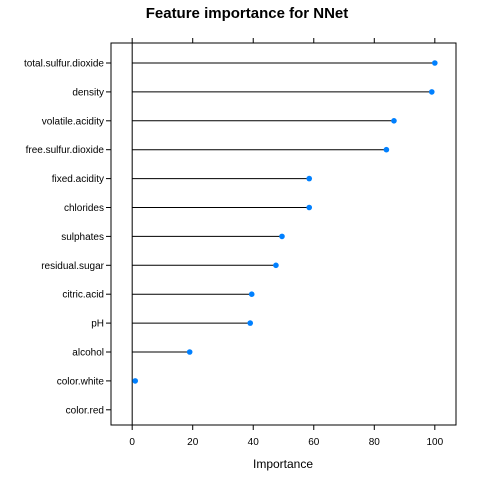  What do you see at coordinates (314, 442) in the screenshot?
I see `x-tick-label-60: 60` at bounding box center [314, 442].